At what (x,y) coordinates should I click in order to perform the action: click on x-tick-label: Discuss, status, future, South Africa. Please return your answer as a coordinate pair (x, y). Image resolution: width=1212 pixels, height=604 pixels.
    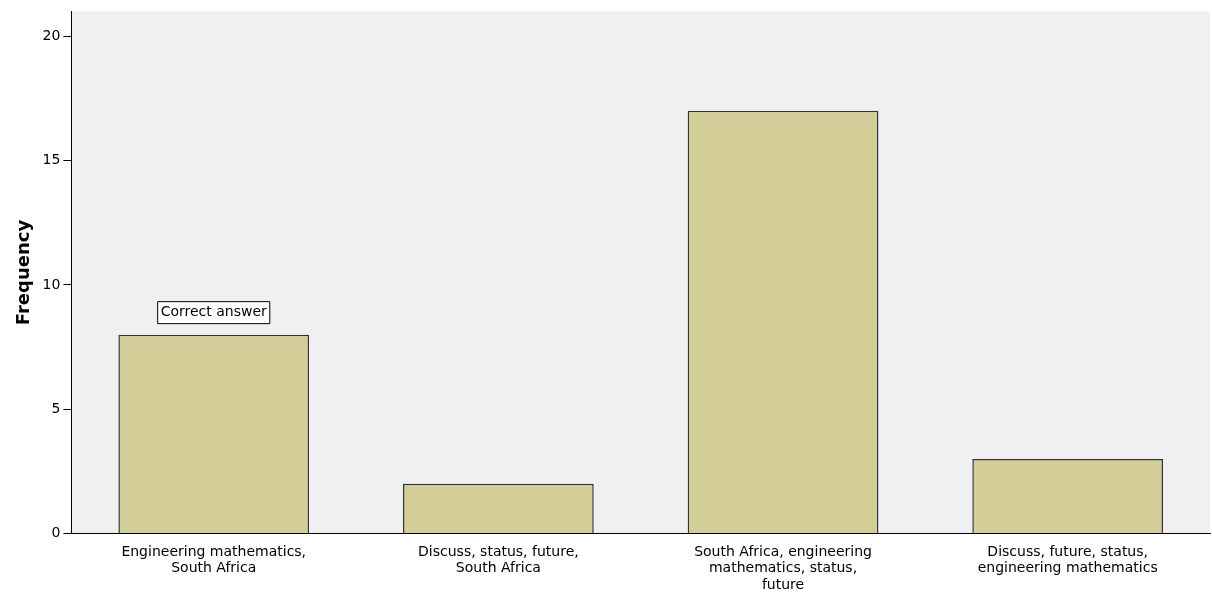
    Looking at the image, I should click on (498, 559).